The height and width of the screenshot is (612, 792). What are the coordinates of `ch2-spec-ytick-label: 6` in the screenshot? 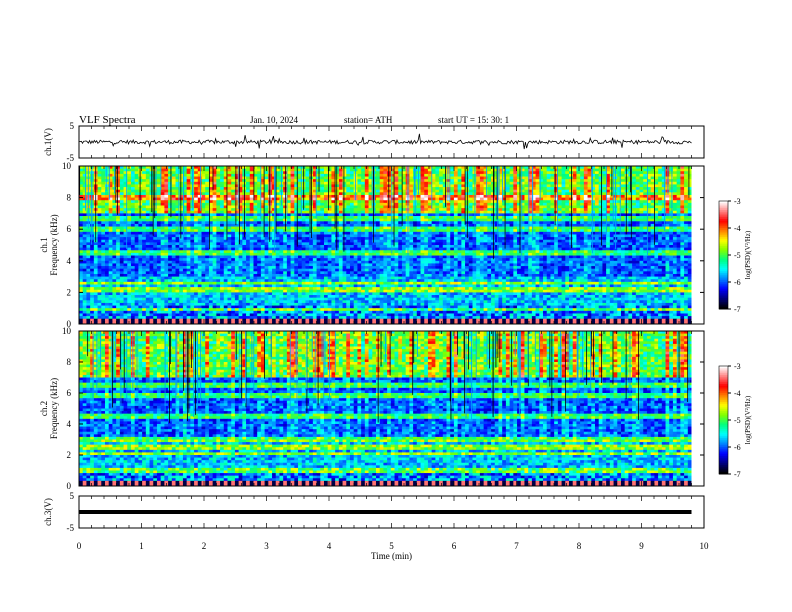 It's located at (69, 393).